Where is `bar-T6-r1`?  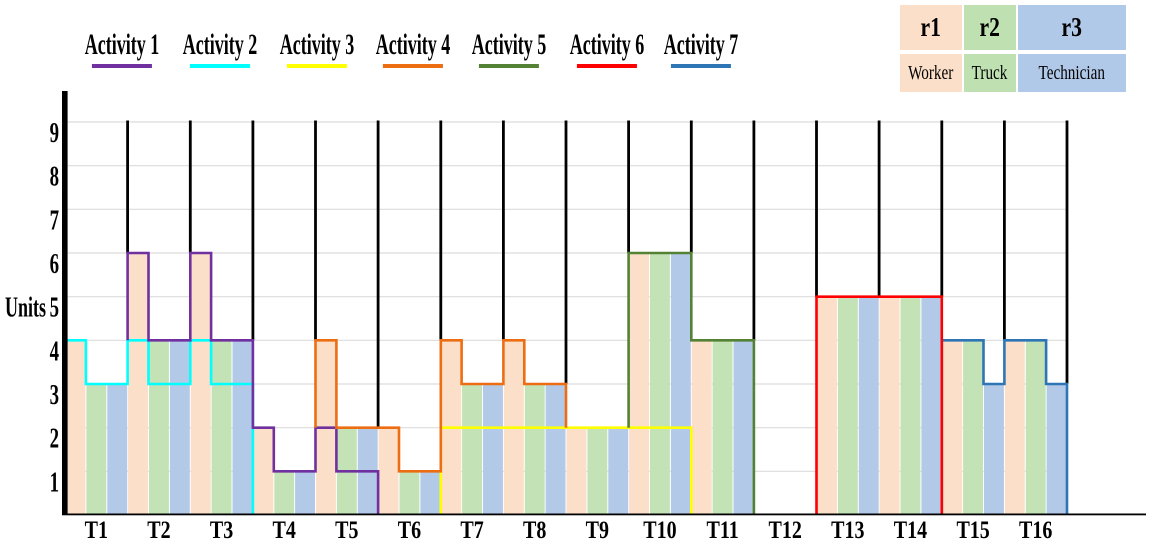 bar-T6-r1 is located at coordinates (388, 470).